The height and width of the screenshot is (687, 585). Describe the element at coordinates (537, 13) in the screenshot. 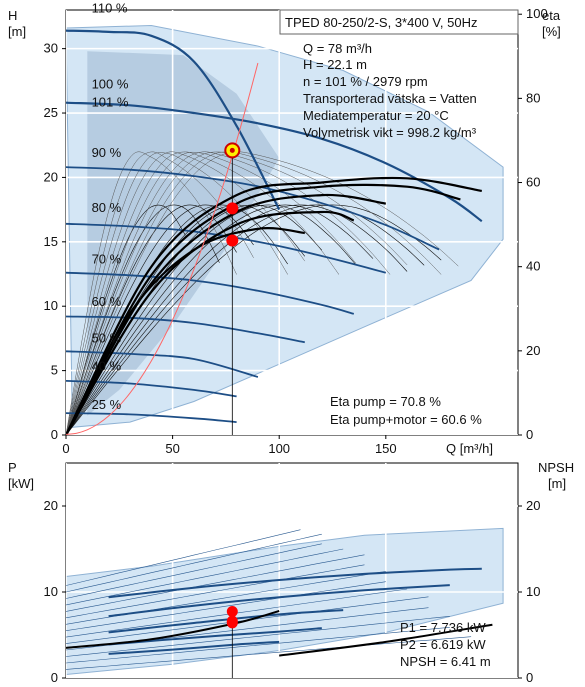

I see `eta-tick-label: 100` at that location.